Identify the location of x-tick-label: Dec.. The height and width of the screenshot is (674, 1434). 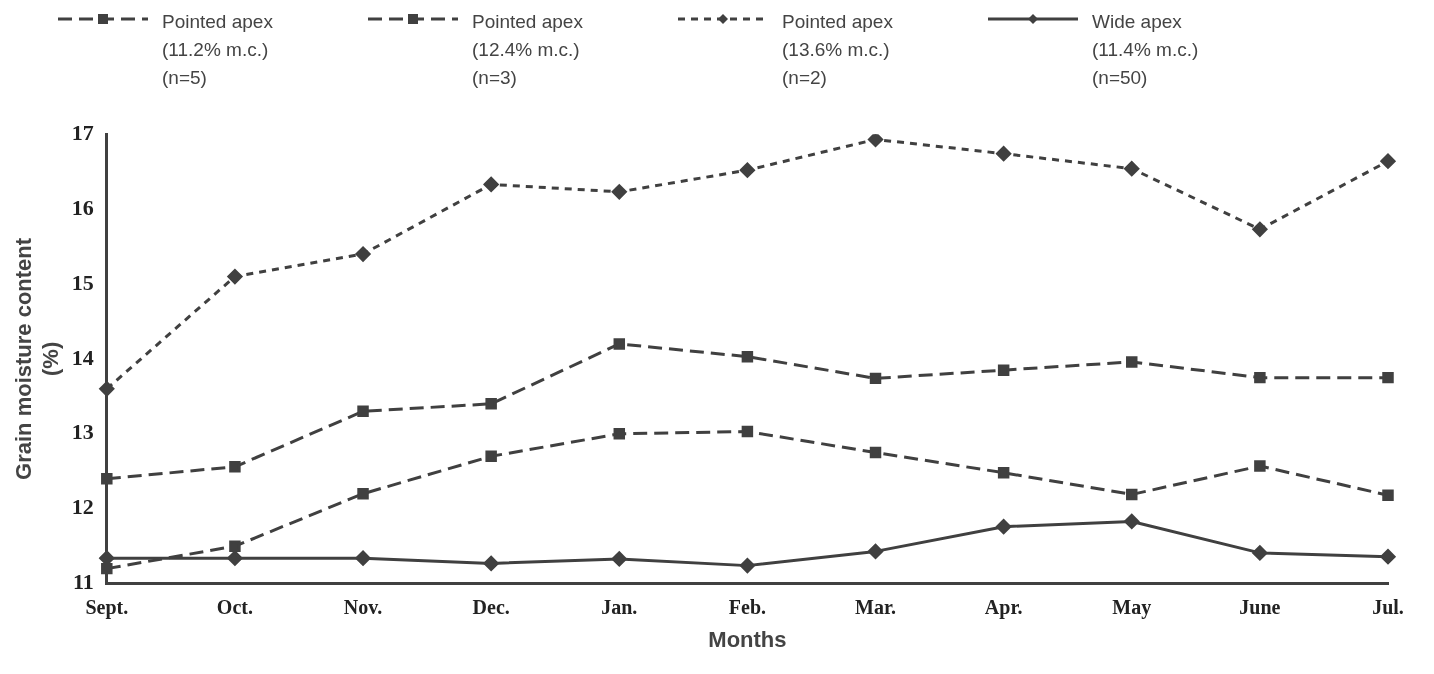
(491, 606).